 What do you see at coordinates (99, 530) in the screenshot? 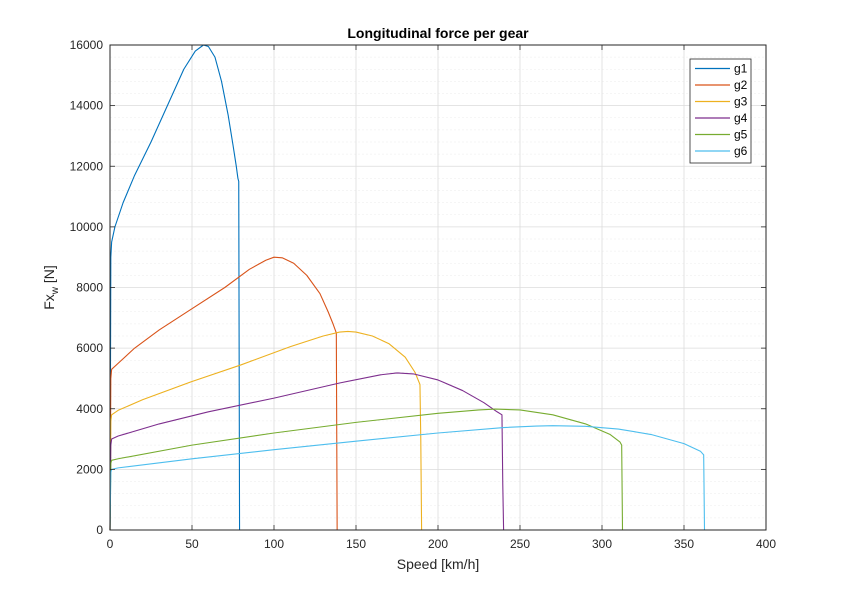
I see `y-tick-label: 0` at bounding box center [99, 530].